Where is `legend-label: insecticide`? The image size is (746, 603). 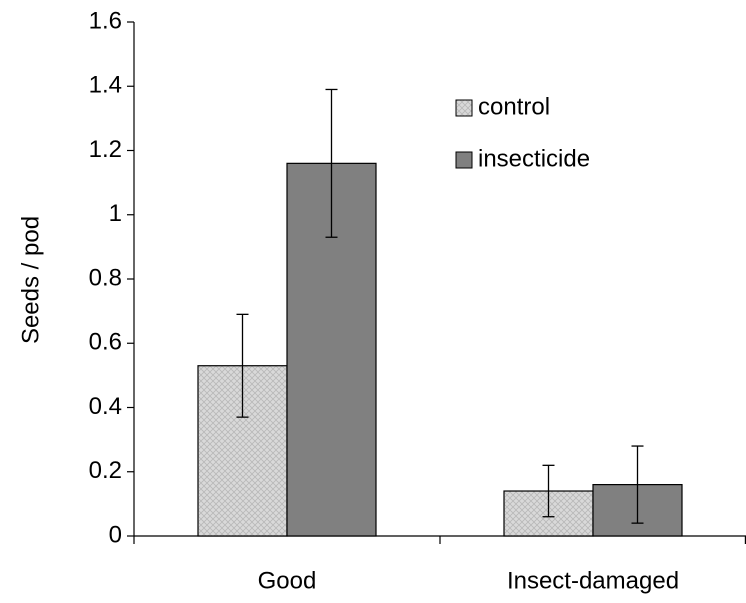
legend-label: insecticide is located at coordinates (534, 158).